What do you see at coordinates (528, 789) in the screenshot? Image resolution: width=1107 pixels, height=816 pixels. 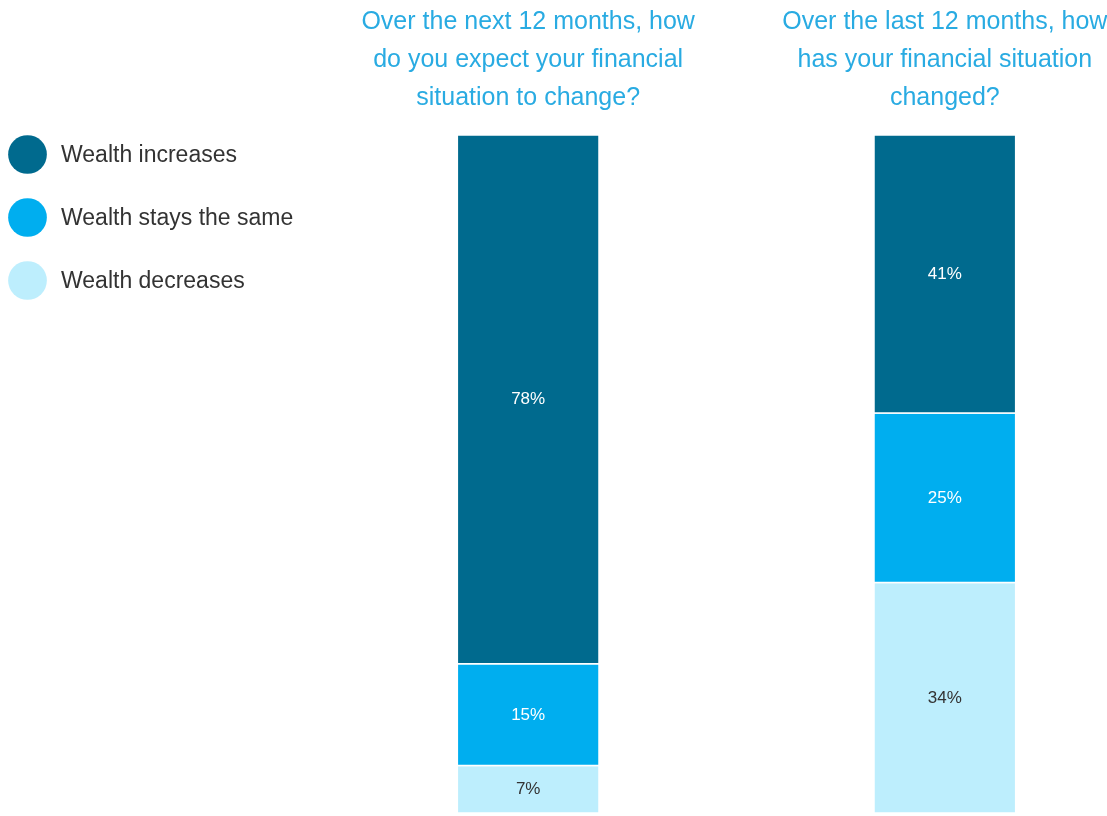 I see `data-label: 7%` at bounding box center [528, 789].